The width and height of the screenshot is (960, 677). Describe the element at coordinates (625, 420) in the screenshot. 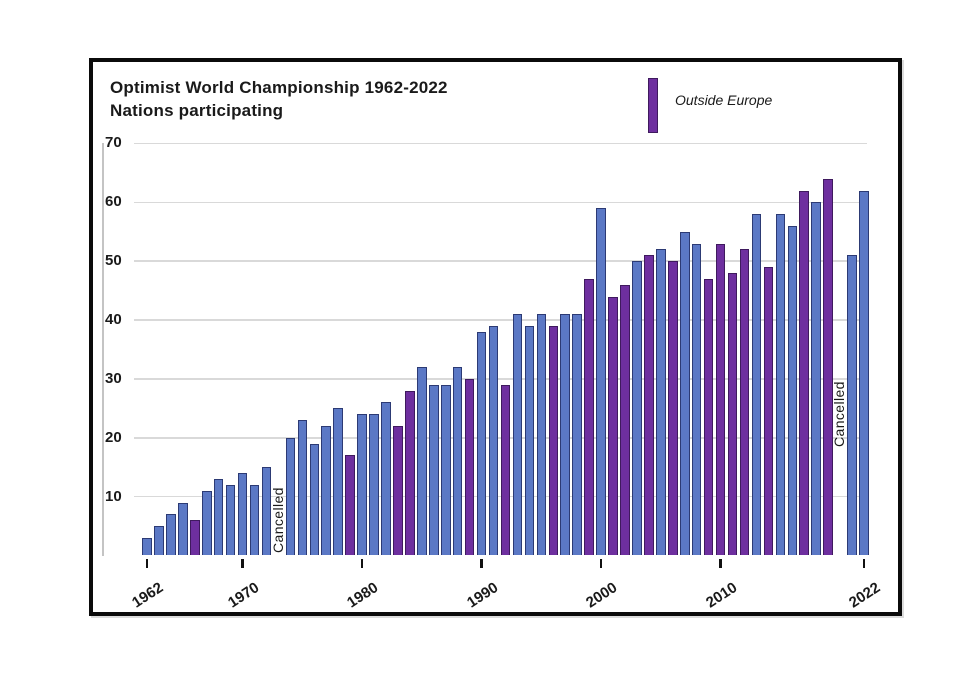

I see `bar-2002` at that location.